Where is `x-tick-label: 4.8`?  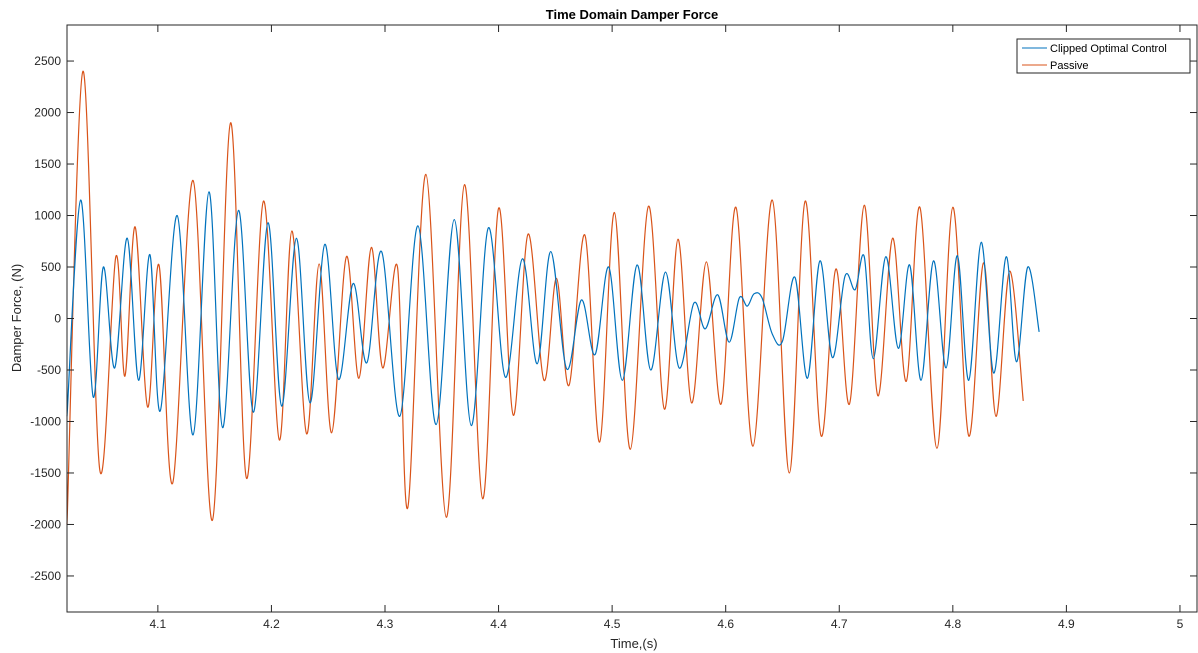
x-tick-label: 4.8 is located at coordinates (952, 624).